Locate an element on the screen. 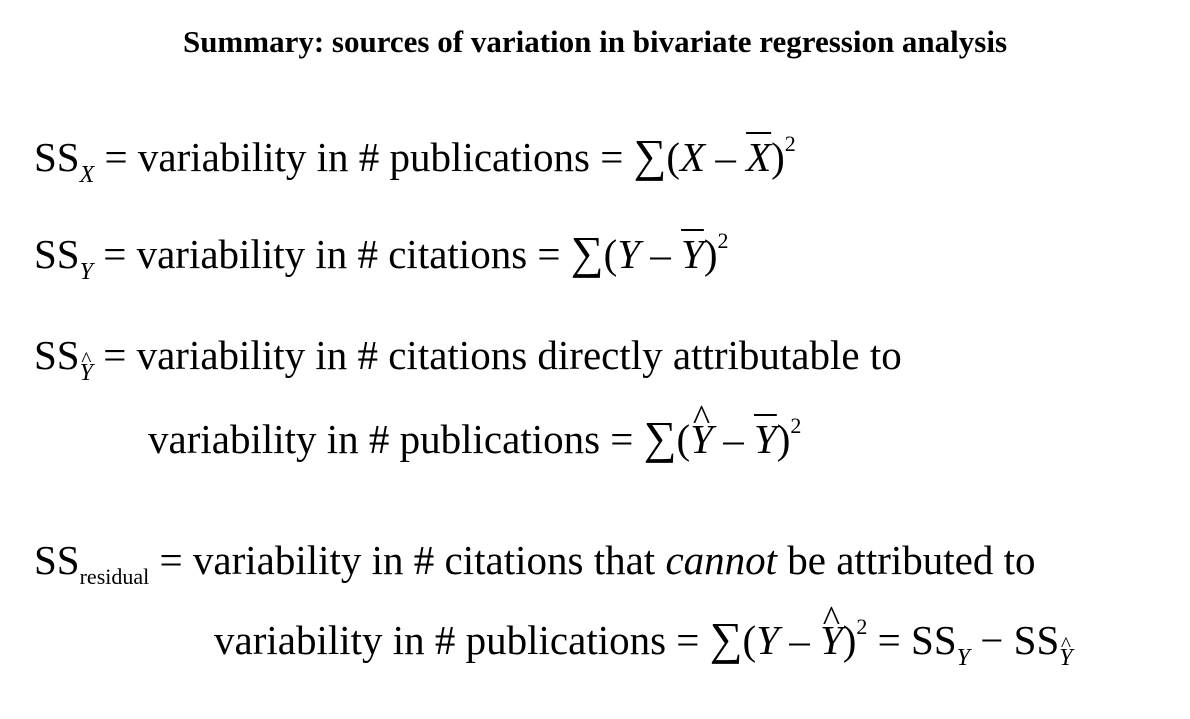 Image resolution: width=1190 pixels, height=719 pixels. equation-text: = variability in # publications = is located at coordinates (364, 157).